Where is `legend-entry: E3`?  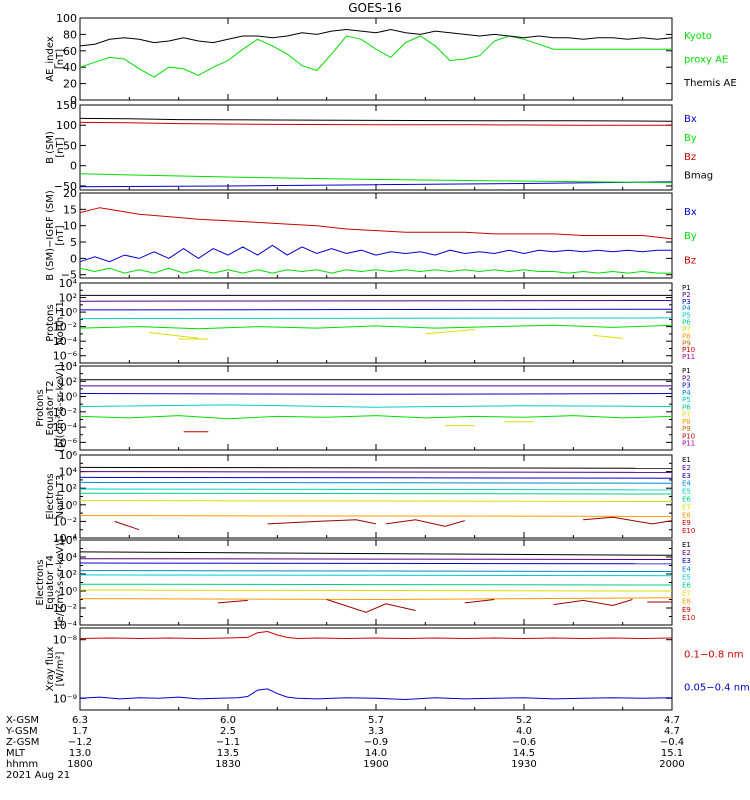
legend-entry: E3 is located at coordinates (686, 561).